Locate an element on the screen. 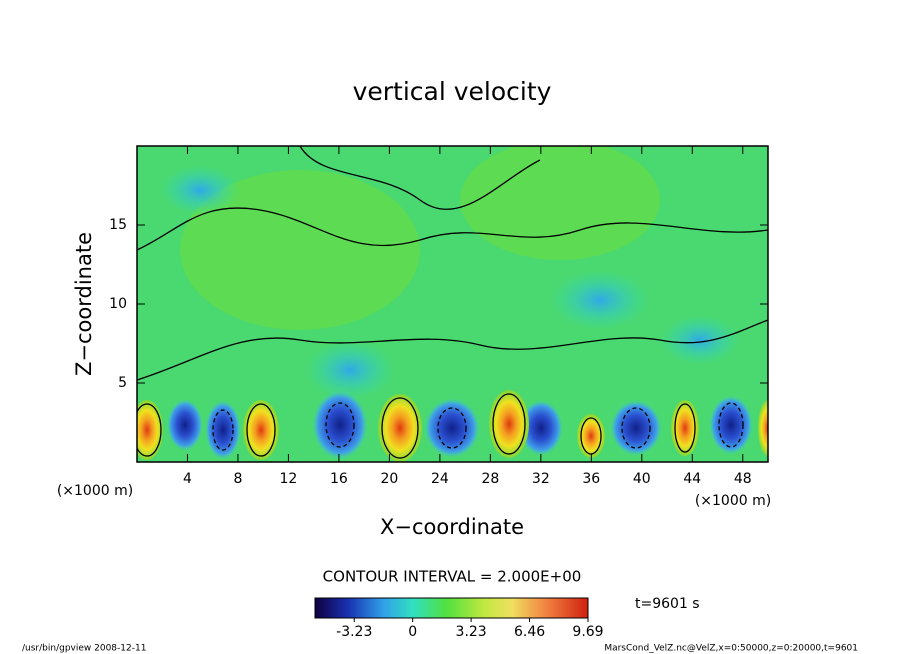 The height and width of the screenshot is (654, 904). colorbar-tick-label: -3.23 is located at coordinates (354, 632).